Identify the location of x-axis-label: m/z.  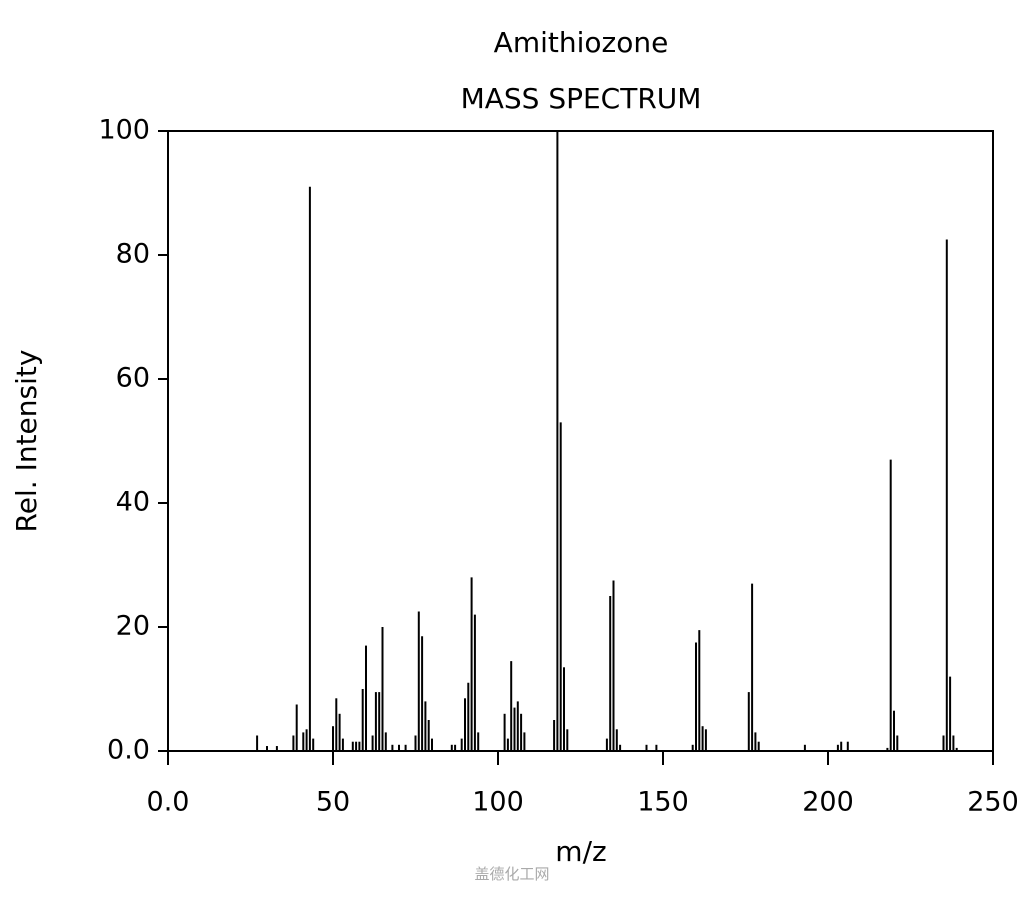
(580, 851).